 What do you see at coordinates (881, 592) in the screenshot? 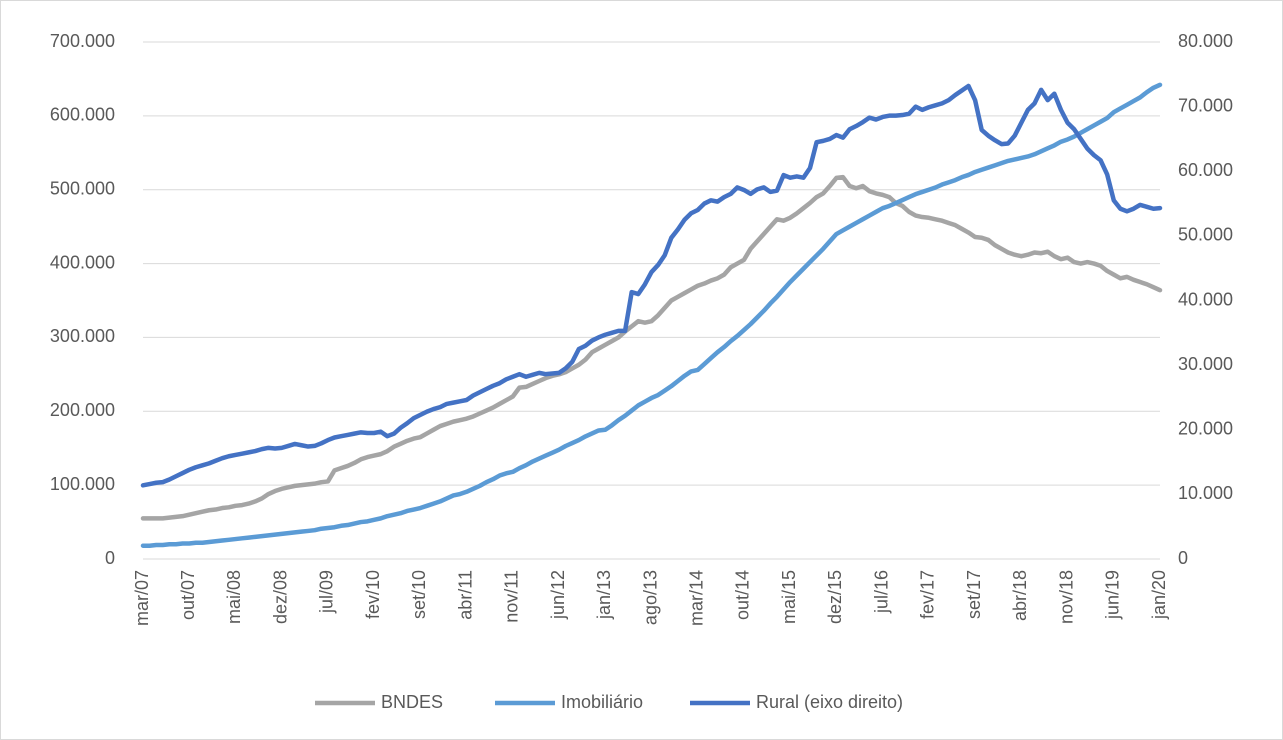
I see `x-tick-label: jul/16` at bounding box center [881, 592].